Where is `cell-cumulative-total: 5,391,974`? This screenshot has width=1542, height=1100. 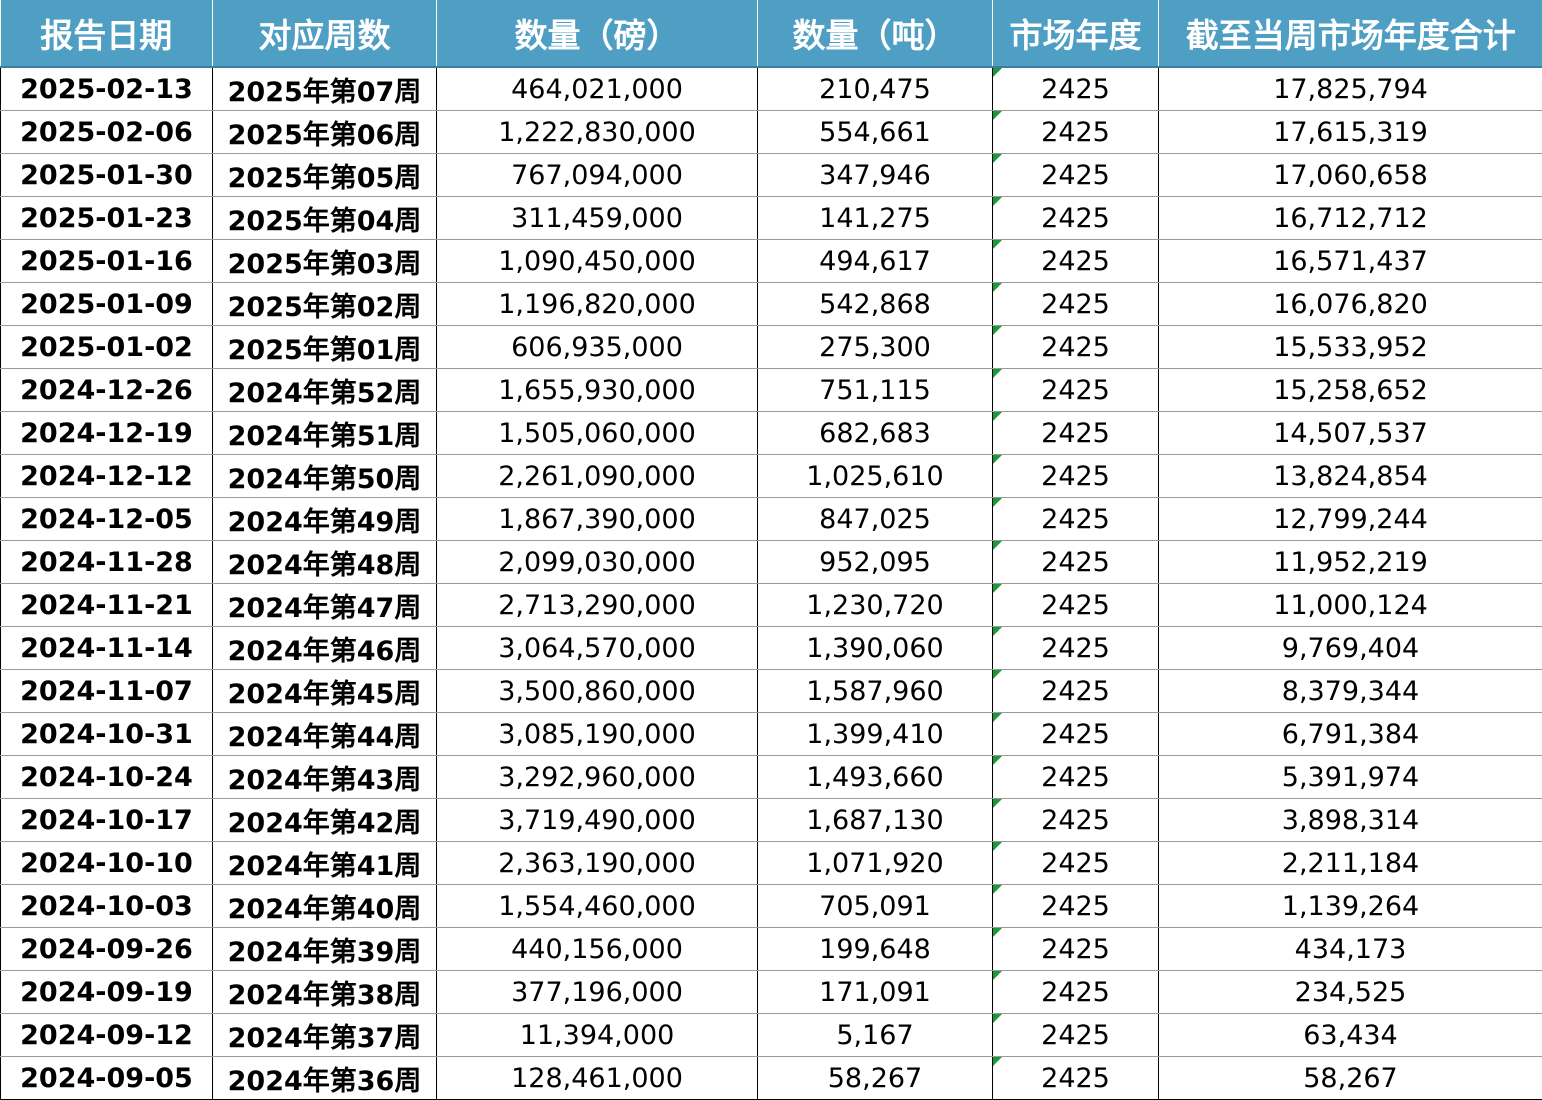
cell-cumulative-total: 5,391,974 is located at coordinates (1350, 777).